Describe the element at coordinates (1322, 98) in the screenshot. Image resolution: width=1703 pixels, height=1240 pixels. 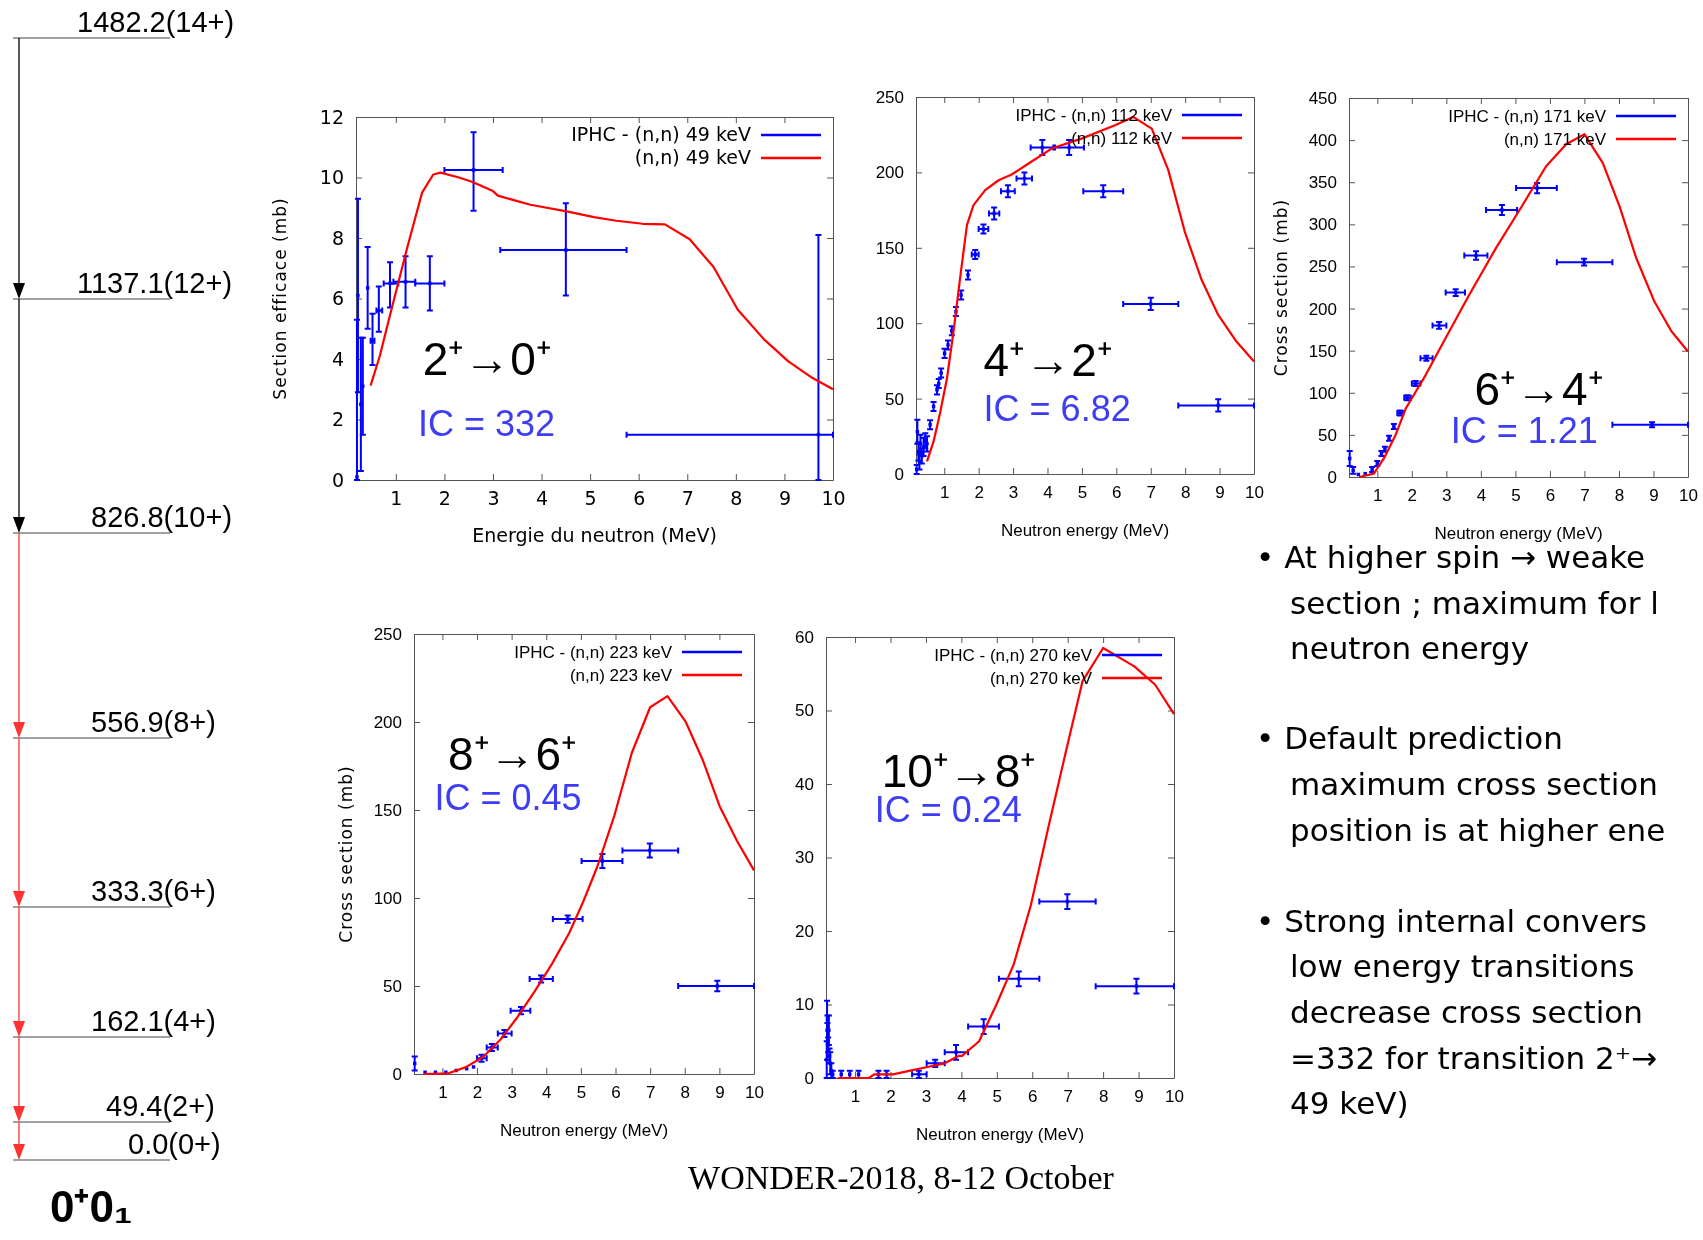
I see `y-tick-label: 450` at that location.